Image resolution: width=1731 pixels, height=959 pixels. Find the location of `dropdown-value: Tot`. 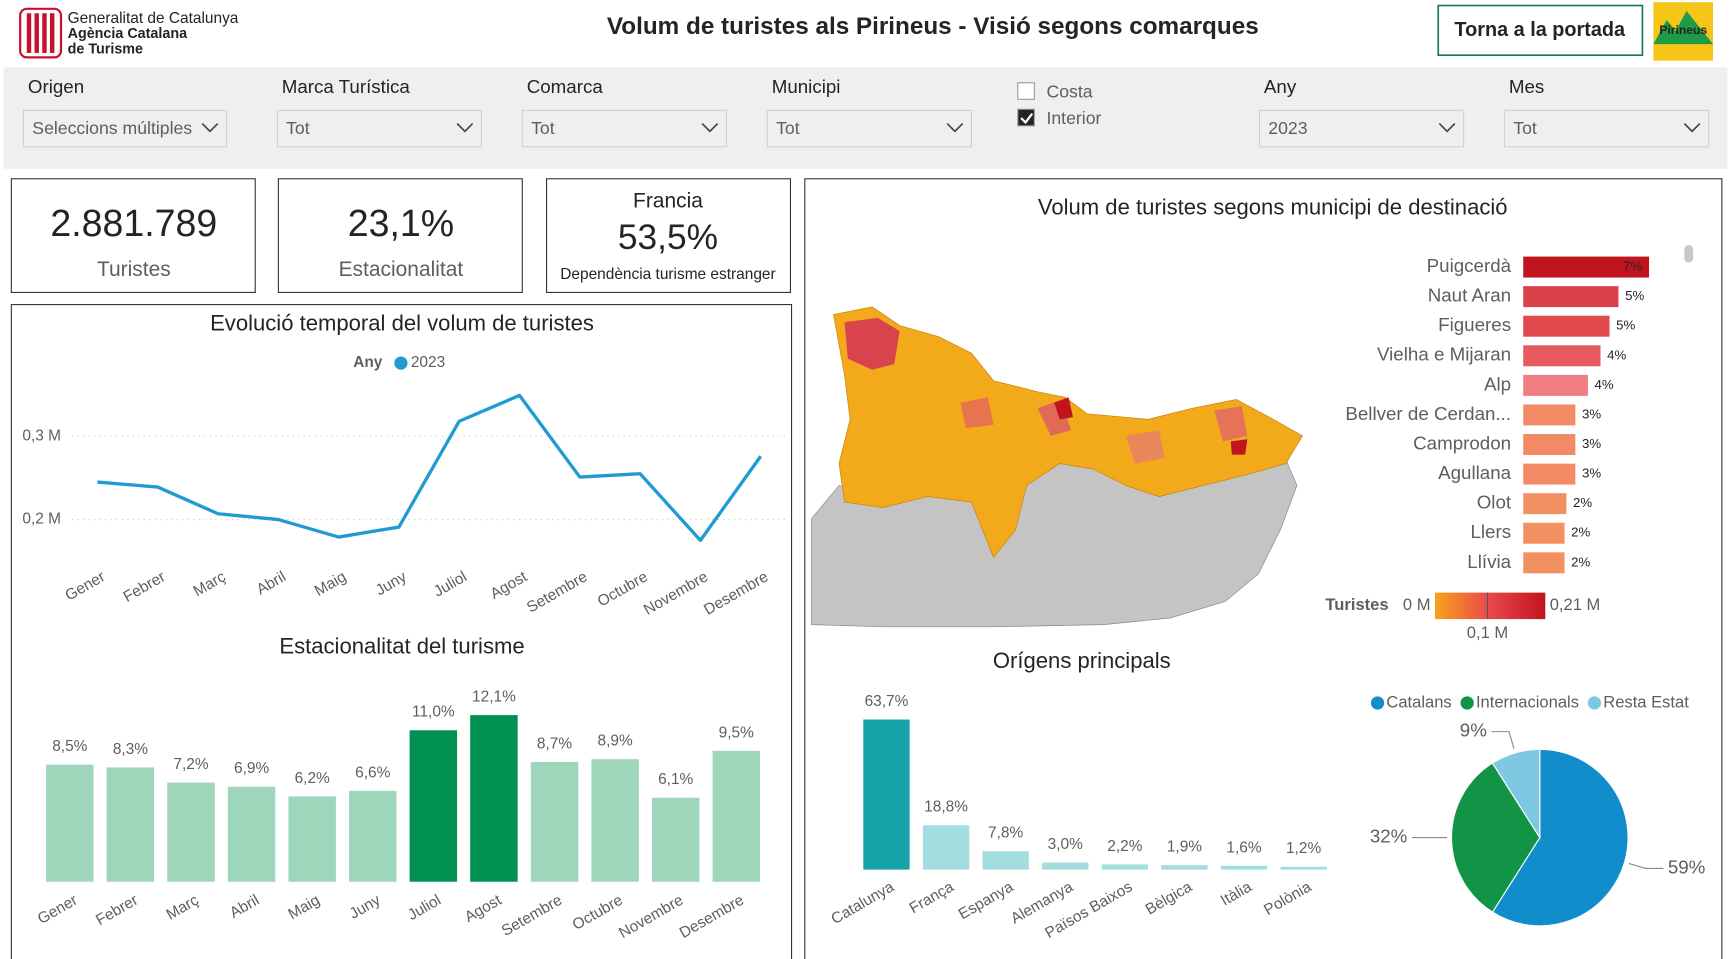

dropdown-value: Tot is located at coordinates (543, 128).